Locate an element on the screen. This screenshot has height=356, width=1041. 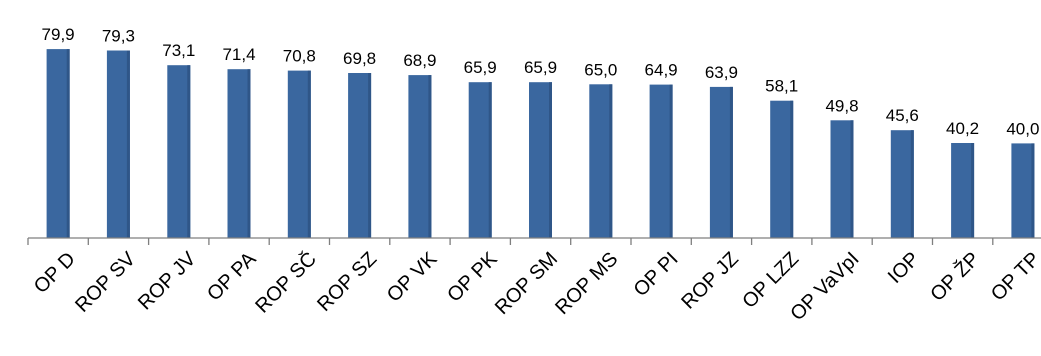
category-label: ROP SM is located at coordinates (526, 283).